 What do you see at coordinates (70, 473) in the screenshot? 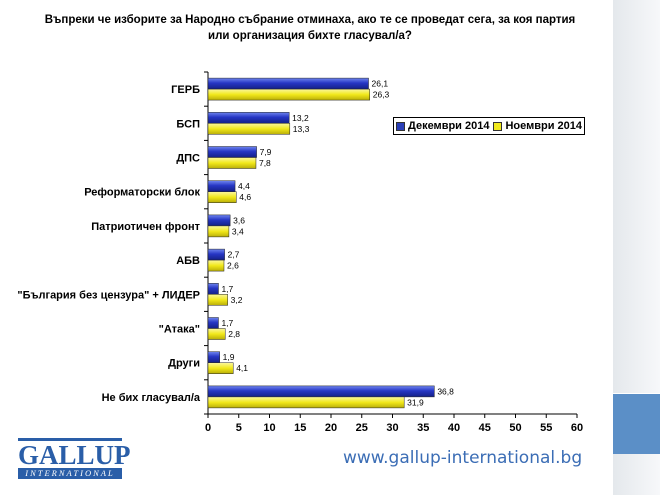
I see `logo-subtitle: INTERNATIONAL` at bounding box center [70, 473].